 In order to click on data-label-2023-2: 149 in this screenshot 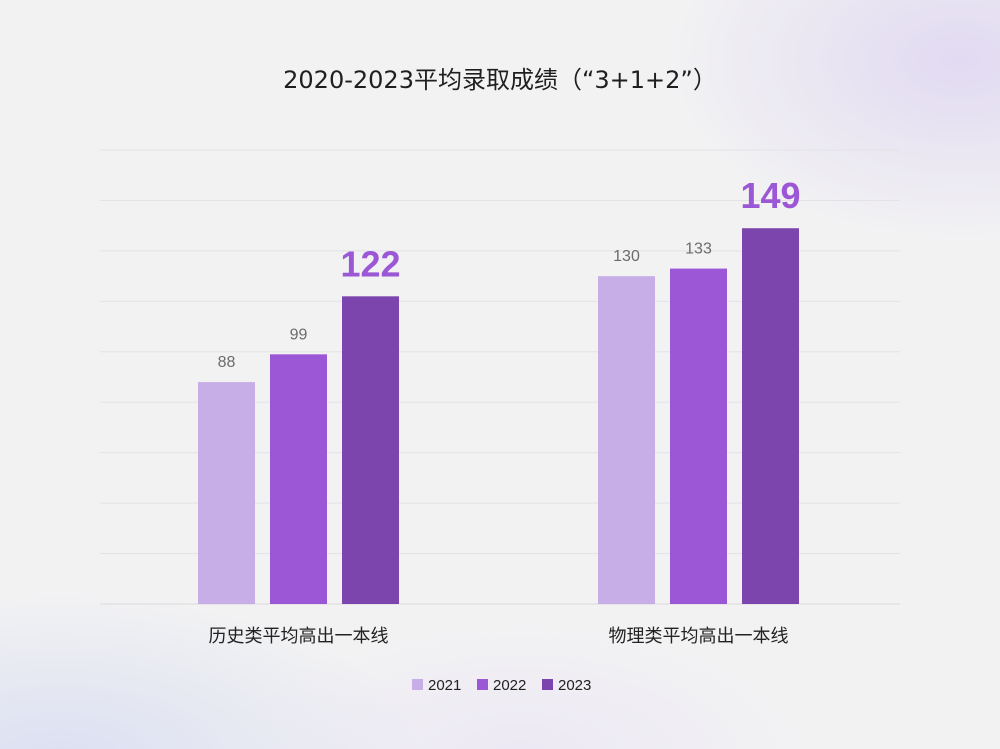, I will do `click(770, 195)`.